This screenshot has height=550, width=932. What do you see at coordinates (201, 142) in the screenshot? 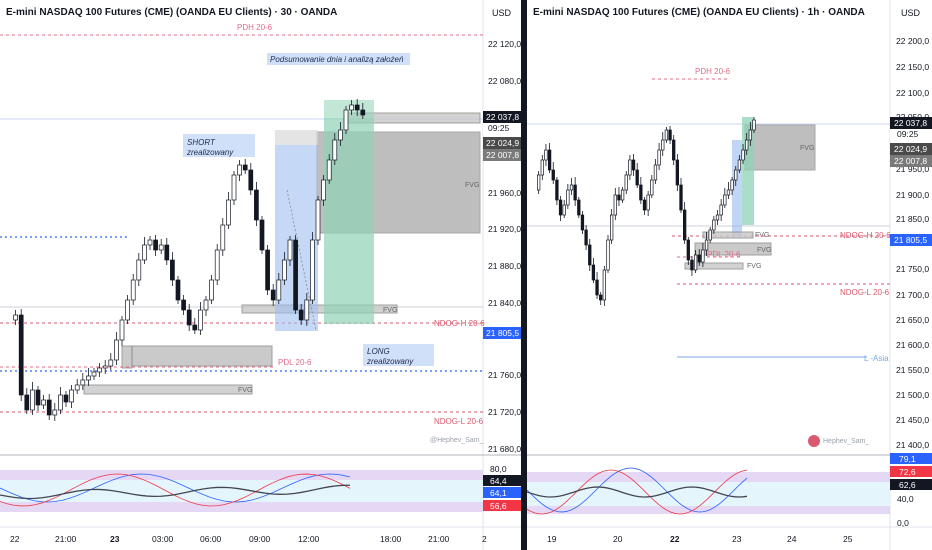
I see `left-short-note-1: SHORT` at bounding box center [201, 142].